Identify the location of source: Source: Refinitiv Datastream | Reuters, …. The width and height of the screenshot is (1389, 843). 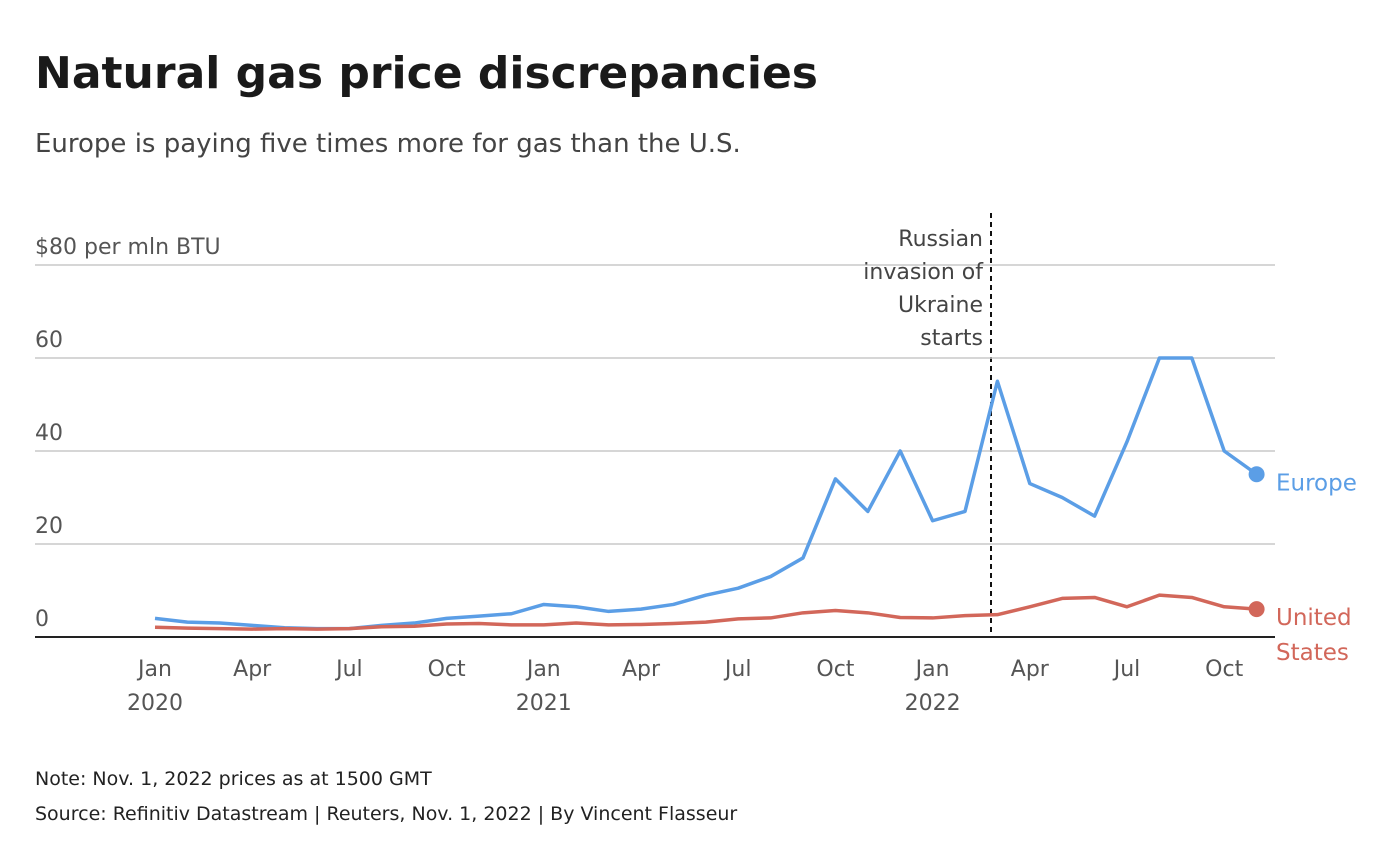
(386, 814).